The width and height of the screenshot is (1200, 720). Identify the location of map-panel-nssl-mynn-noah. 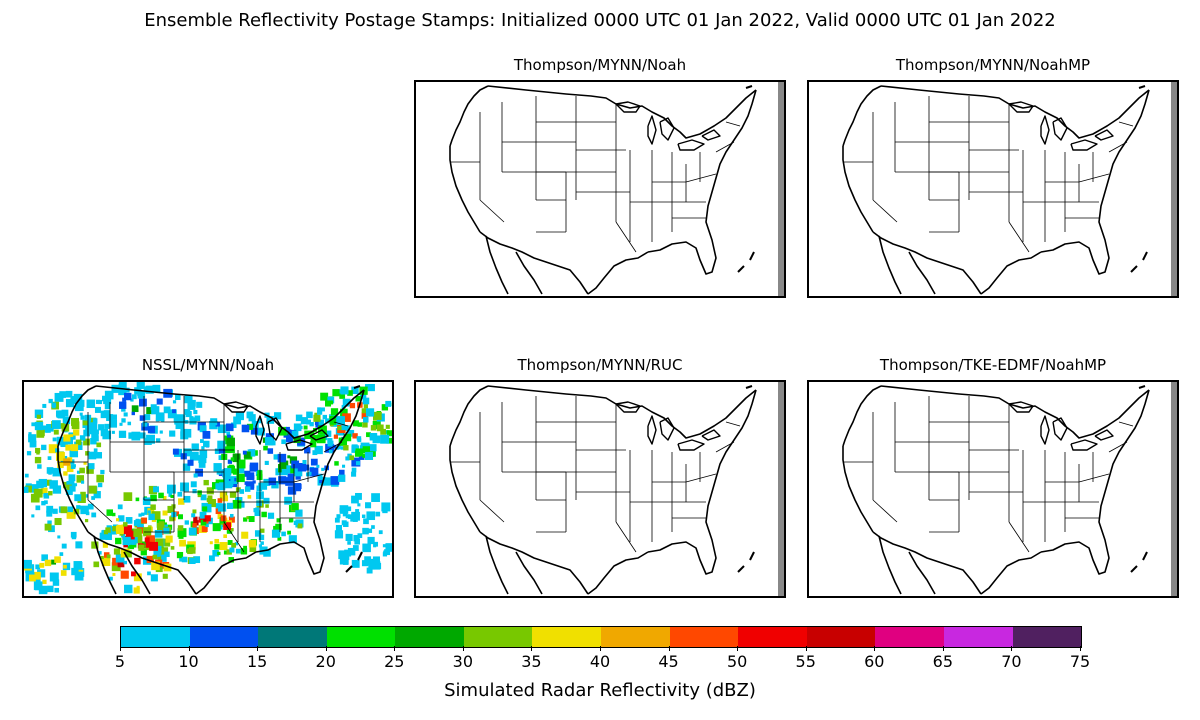
(208, 489).